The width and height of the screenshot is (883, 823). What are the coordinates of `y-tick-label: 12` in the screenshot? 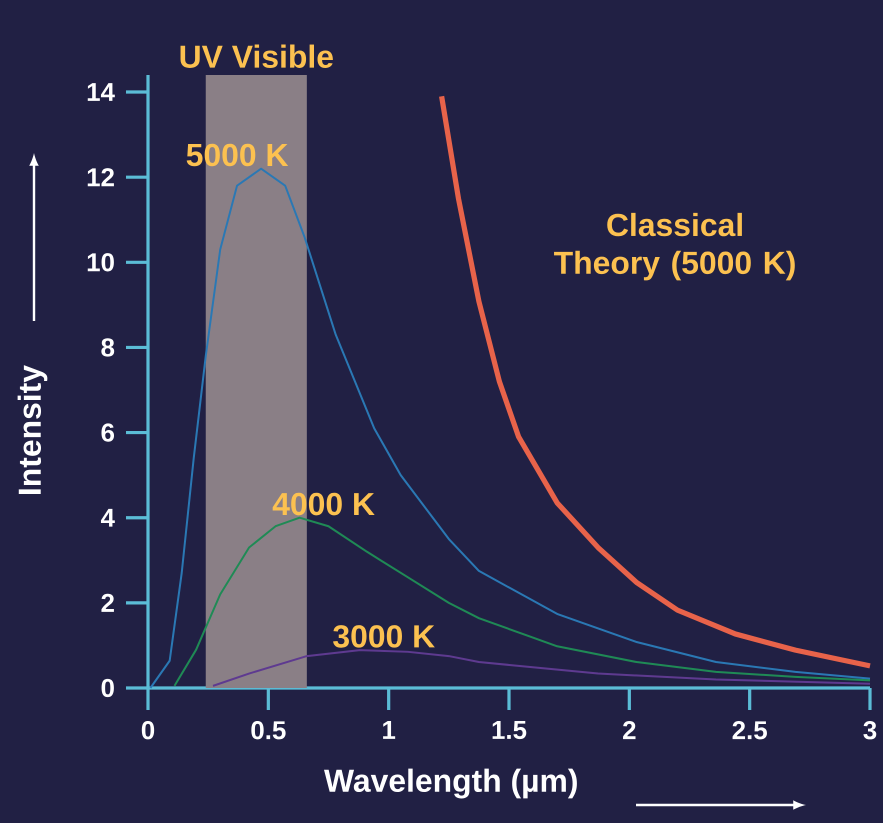 It's located at (101, 177).